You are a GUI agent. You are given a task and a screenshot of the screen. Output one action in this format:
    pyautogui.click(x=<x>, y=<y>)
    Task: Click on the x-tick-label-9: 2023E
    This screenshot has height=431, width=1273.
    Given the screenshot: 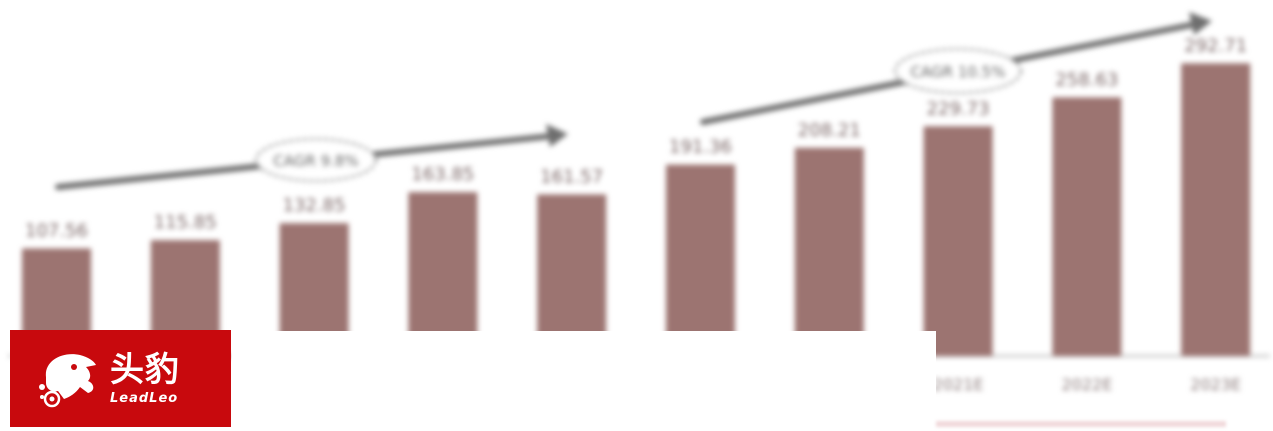 What is the action you would take?
    pyautogui.click(x=1215, y=384)
    